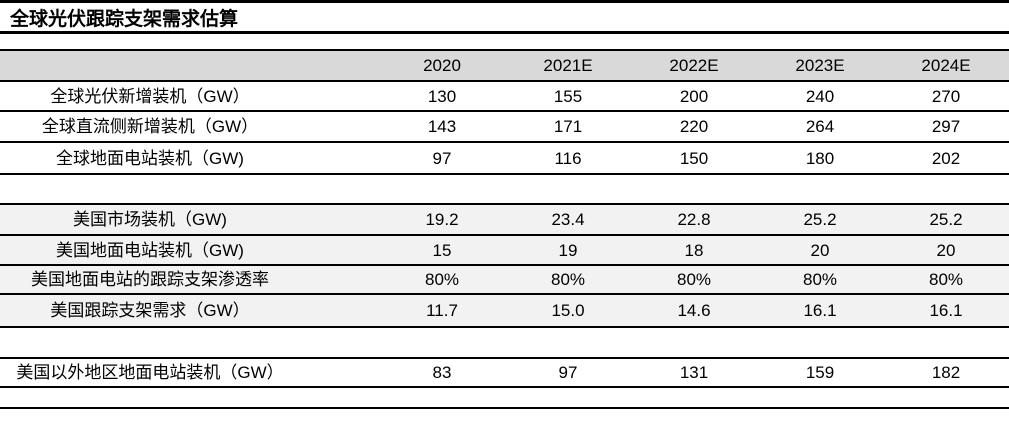 The image size is (1009, 423). I want to click on table-cell: 155, so click(568, 96).